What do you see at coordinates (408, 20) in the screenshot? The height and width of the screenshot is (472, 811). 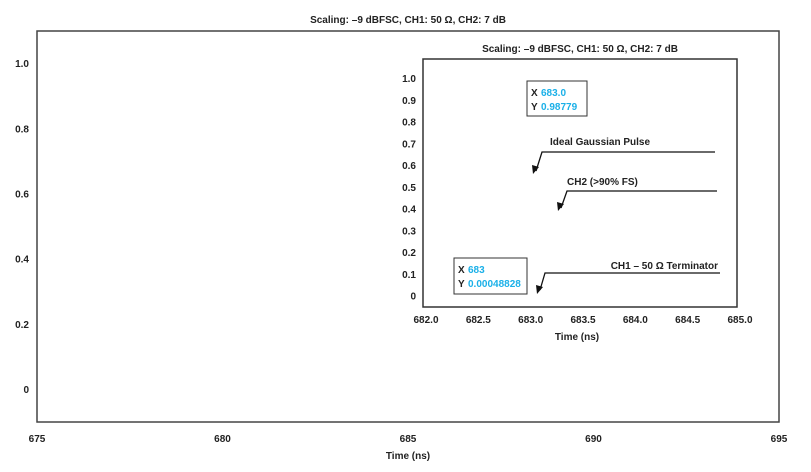 I see `main-title: Scaling: –9 dBFSC, CH1: 50 Ω, CH2: 7 dB` at bounding box center [408, 20].